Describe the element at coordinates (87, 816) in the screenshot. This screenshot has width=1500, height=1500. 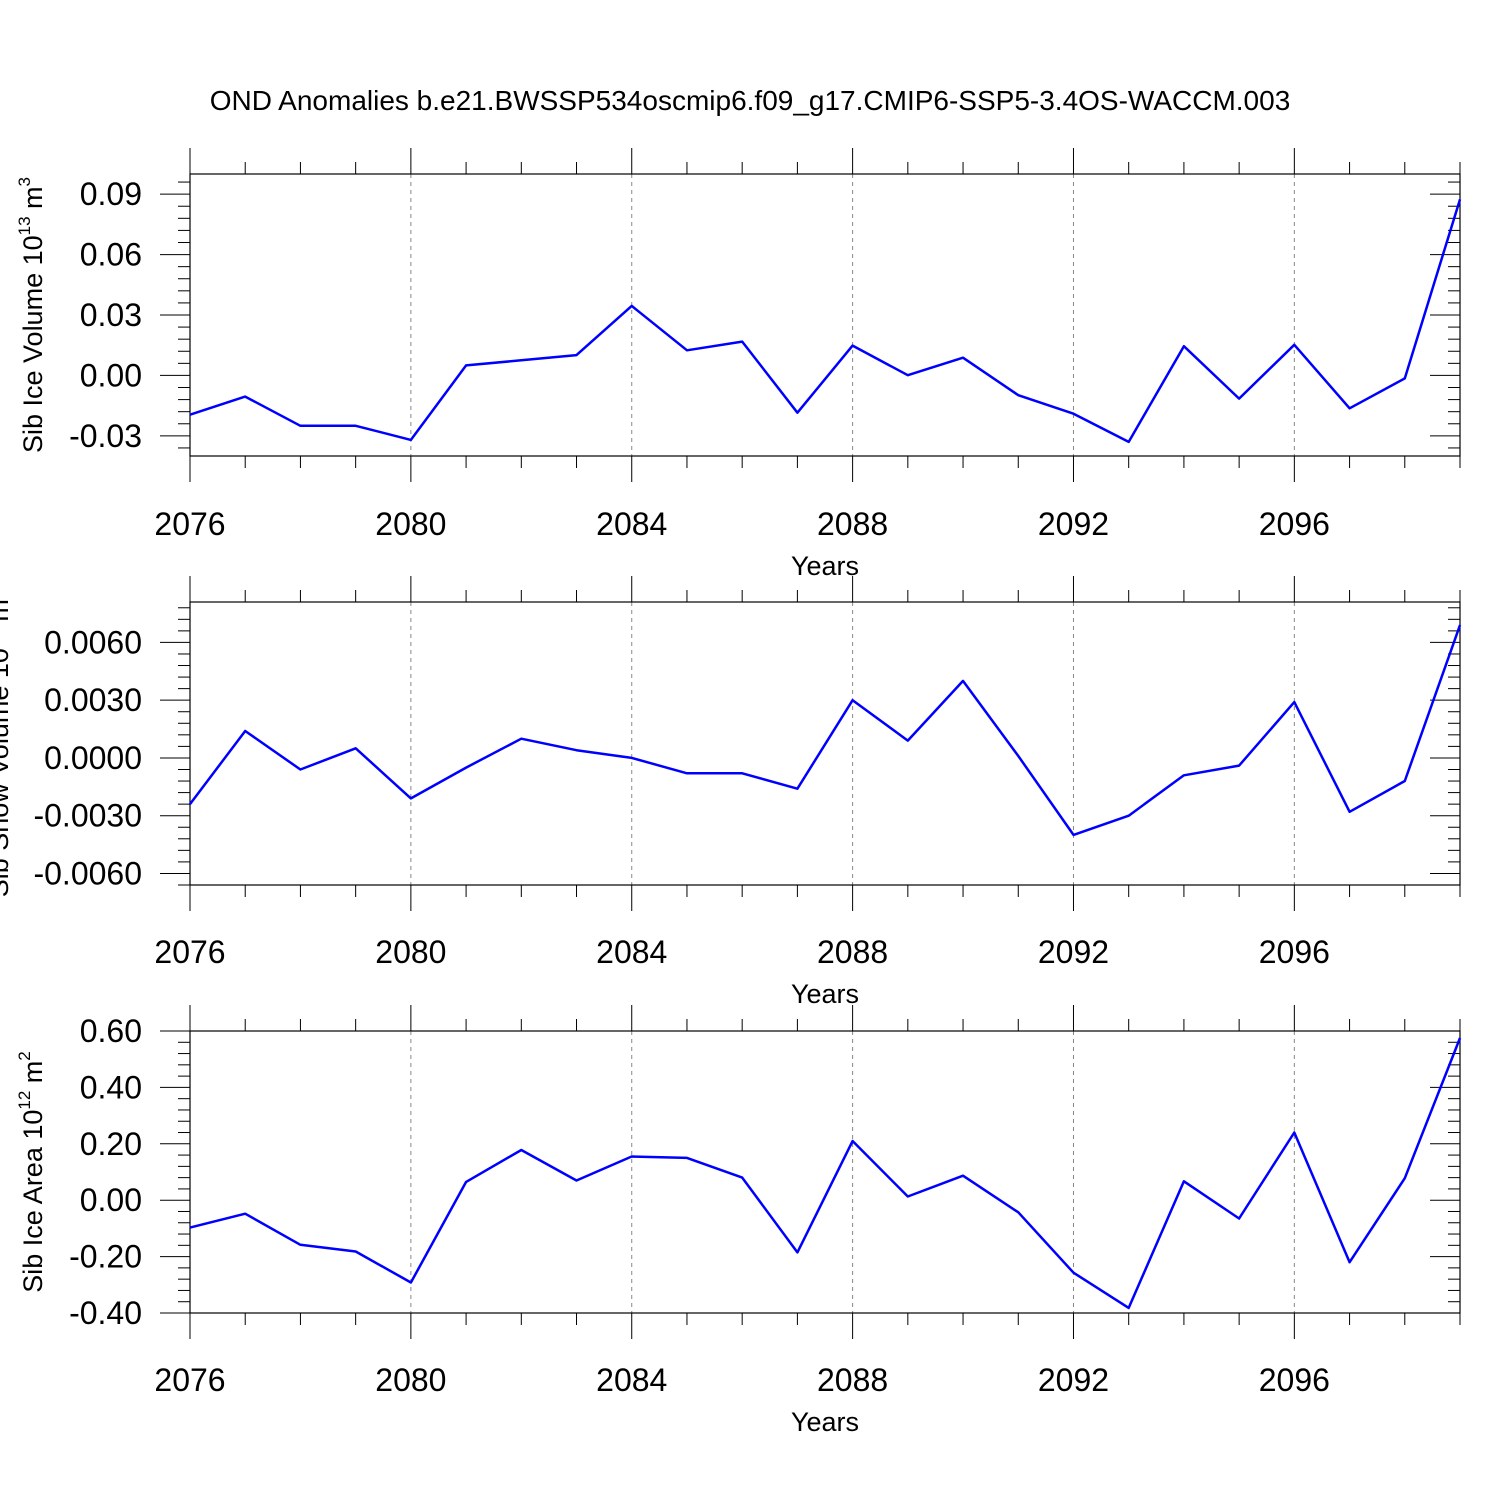
I see `y-tick-label: -0.0030` at that location.